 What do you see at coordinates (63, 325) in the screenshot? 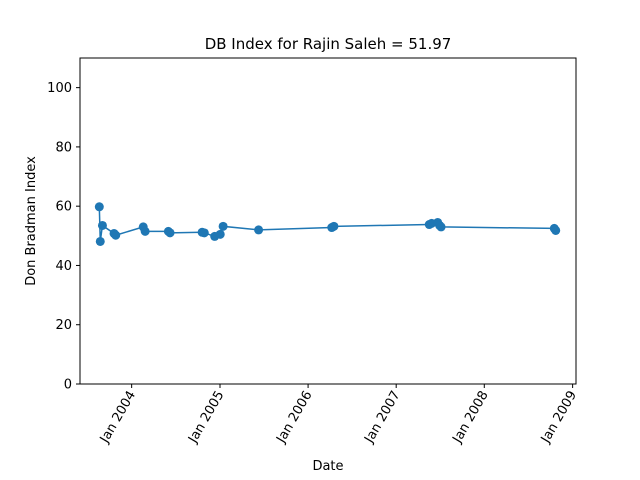
I see `y-tick-label: 20` at bounding box center [63, 325].